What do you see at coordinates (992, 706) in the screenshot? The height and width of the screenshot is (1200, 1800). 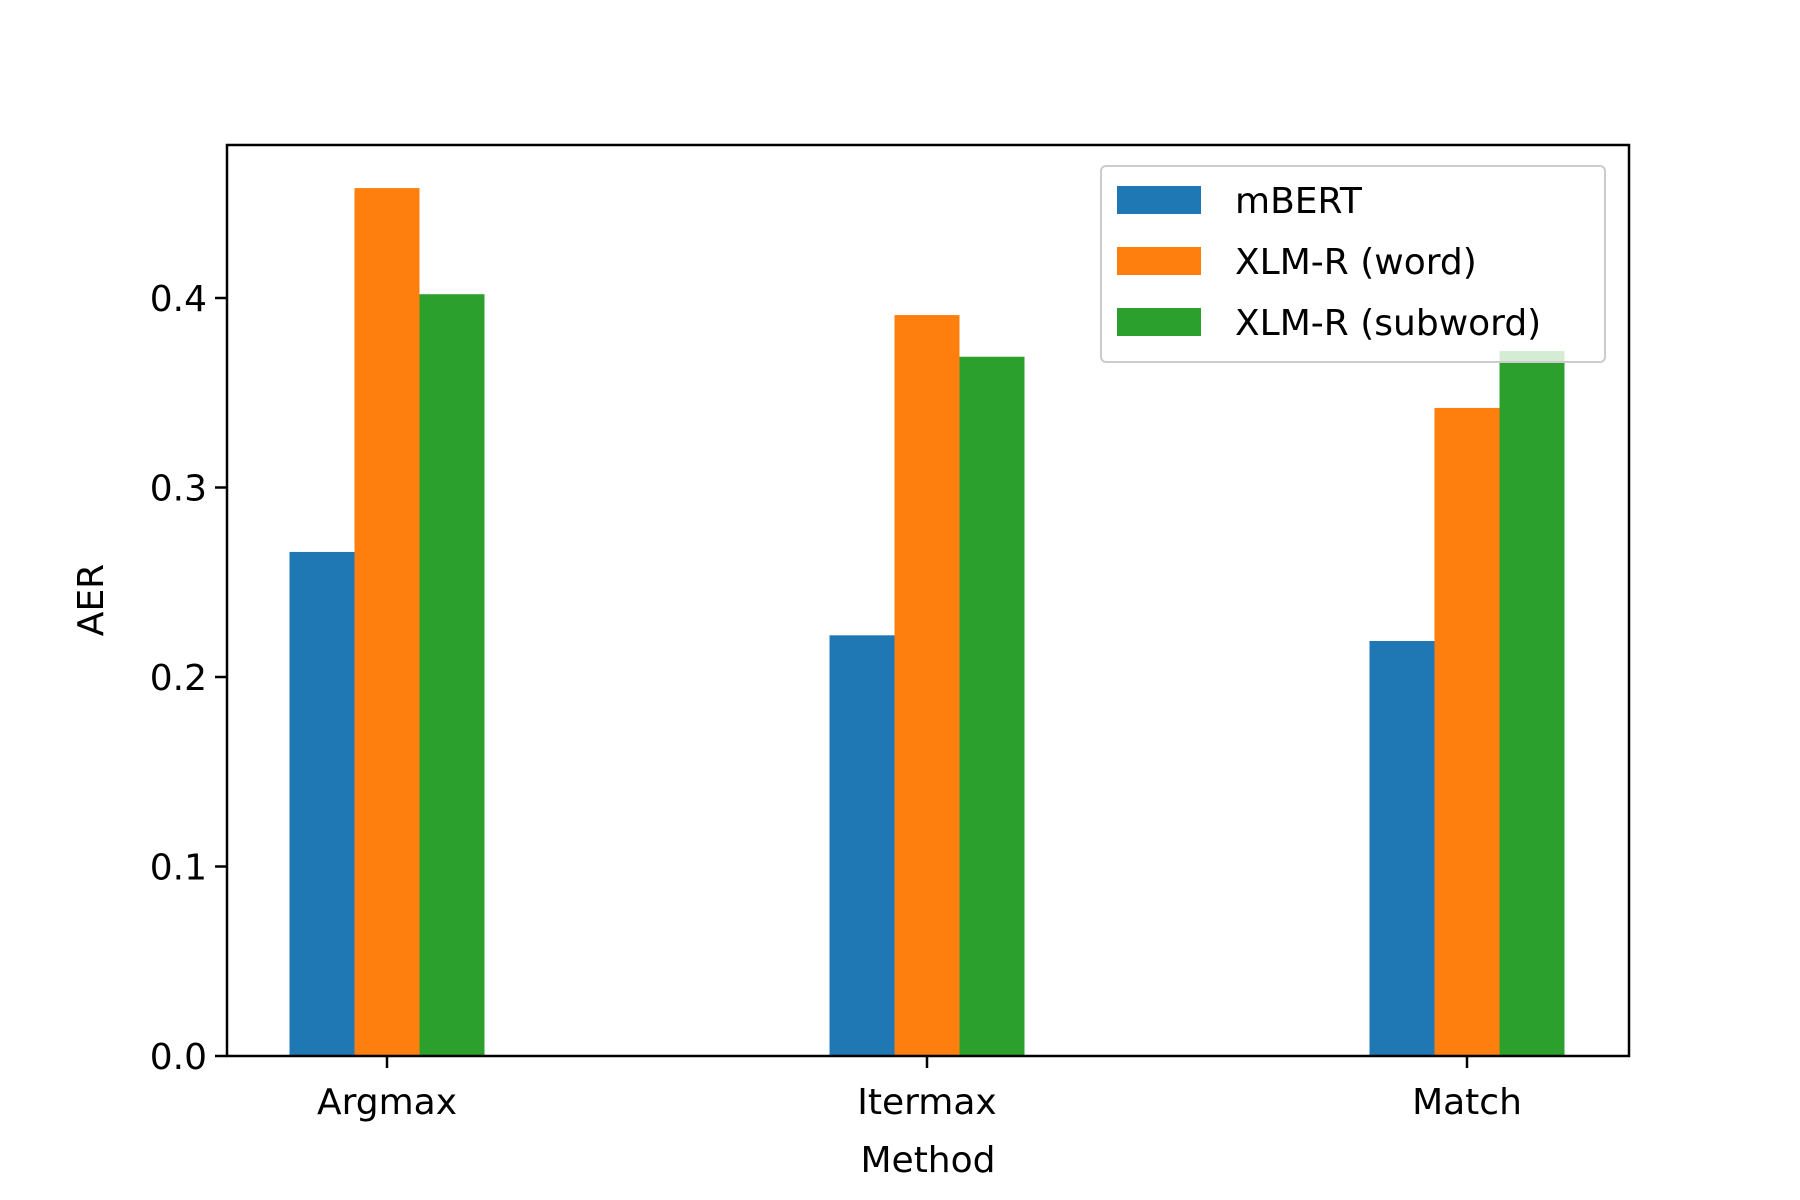 I see `bar-xlm-r-subword-itermax` at bounding box center [992, 706].